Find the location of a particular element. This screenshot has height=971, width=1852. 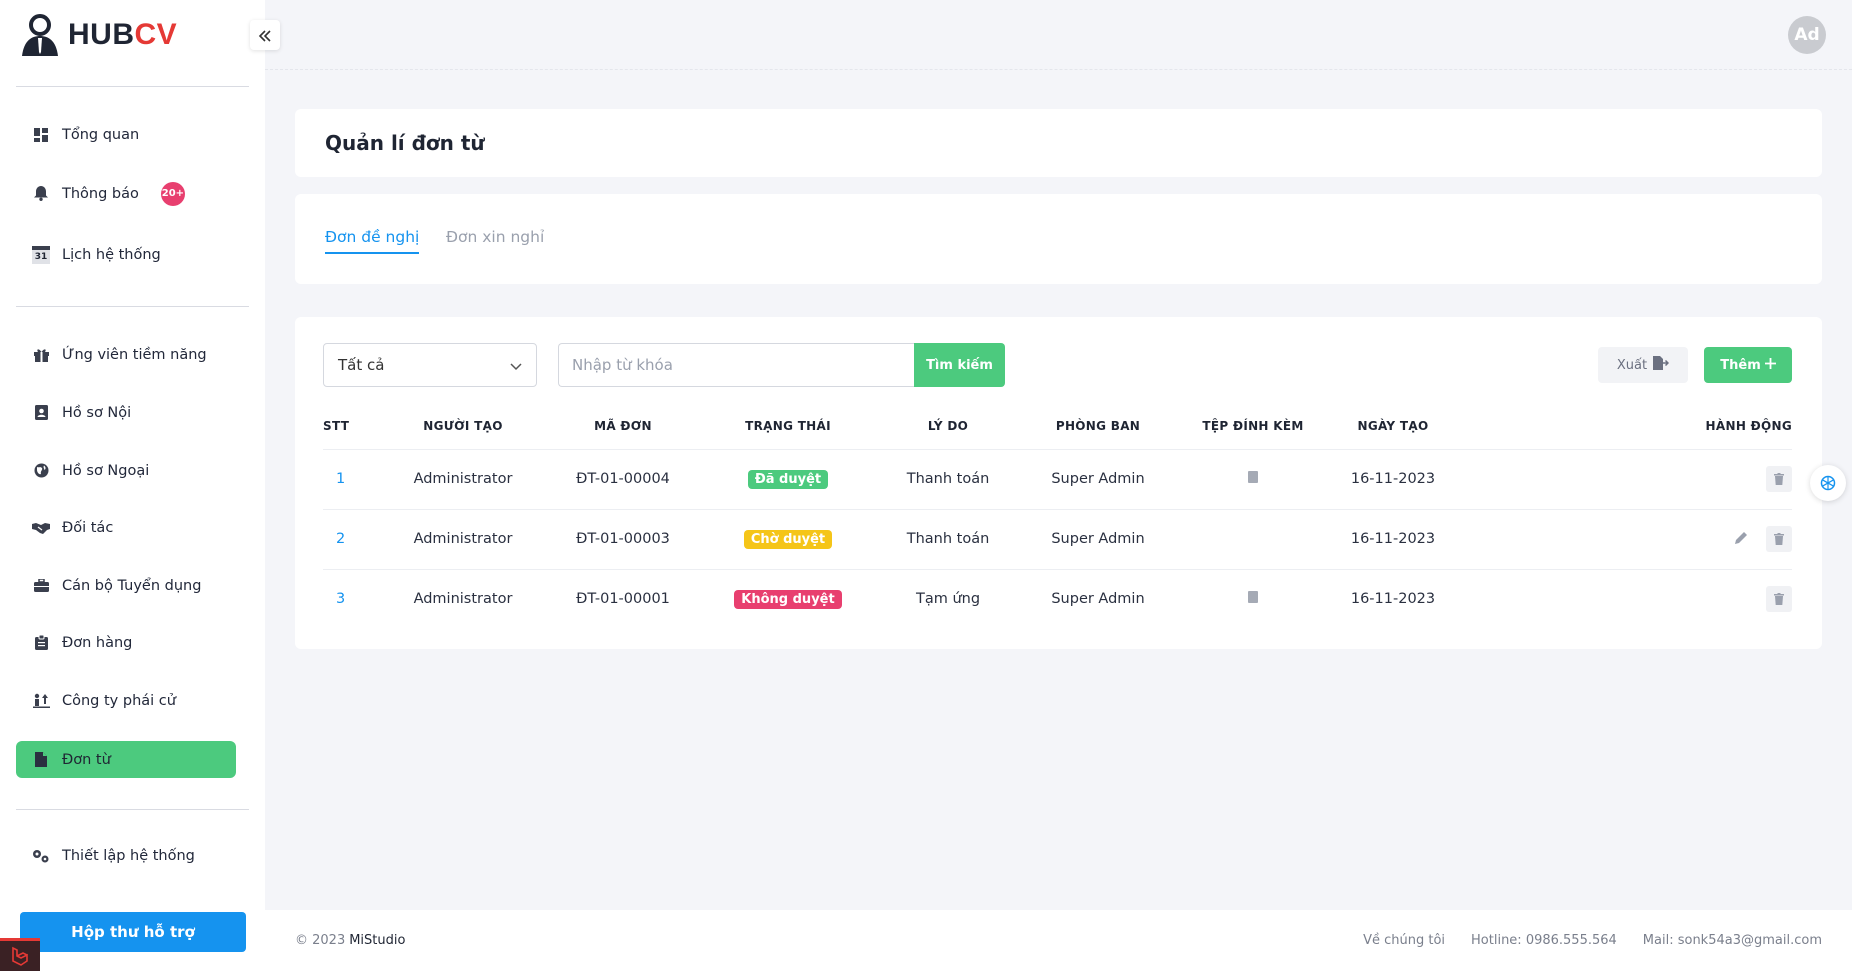

row-reason: Tạm ứng is located at coordinates (948, 599).